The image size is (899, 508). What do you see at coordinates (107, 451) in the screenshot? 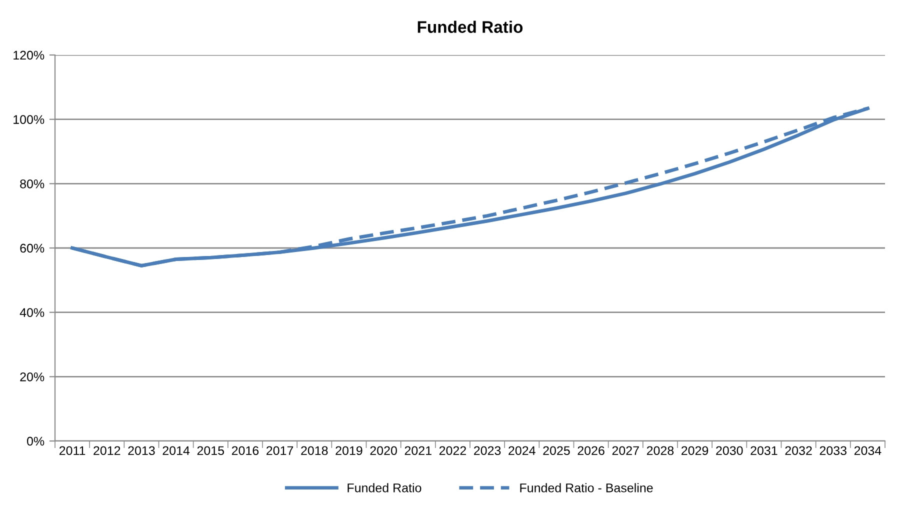
I see `x-tick-label: 2012` at bounding box center [107, 451].